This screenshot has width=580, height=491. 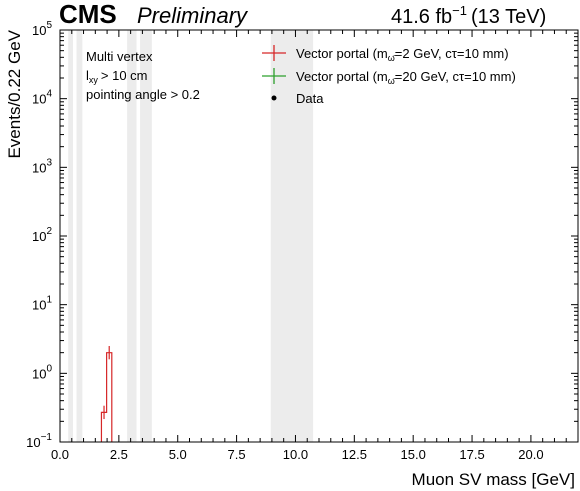 What do you see at coordinates (42, 372) in the screenshot?
I see `y-tick-label: 10⁰` at bounding box center [42, 372].